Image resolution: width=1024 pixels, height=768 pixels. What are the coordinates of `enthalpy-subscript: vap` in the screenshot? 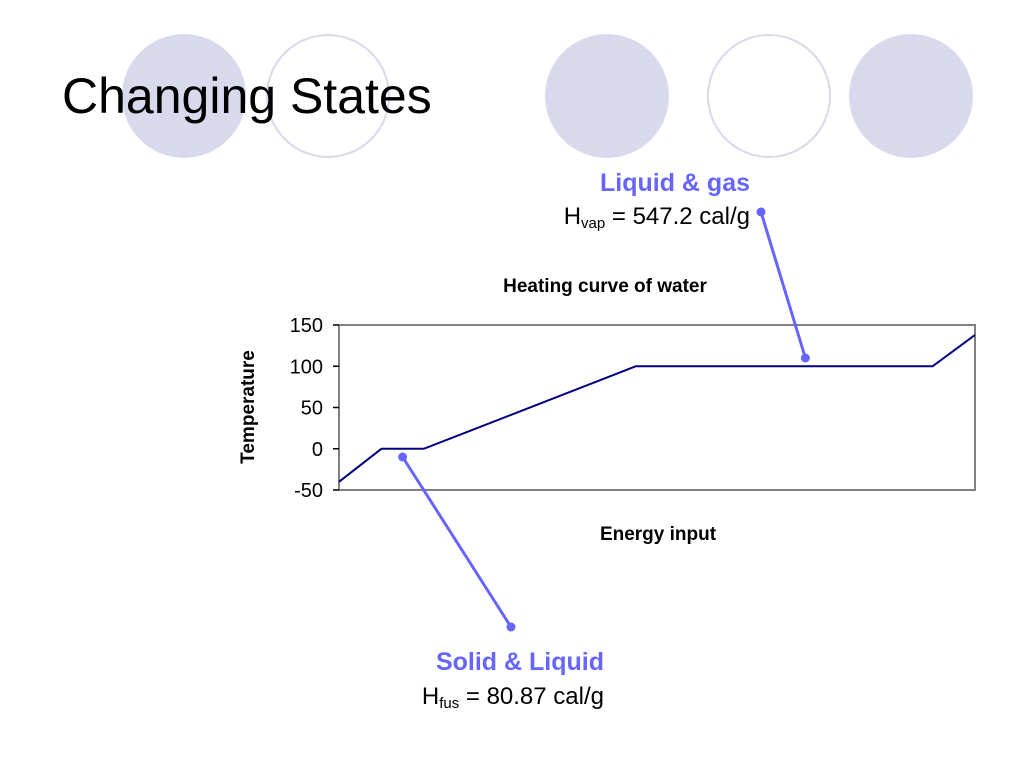 It's located at (593, 223).